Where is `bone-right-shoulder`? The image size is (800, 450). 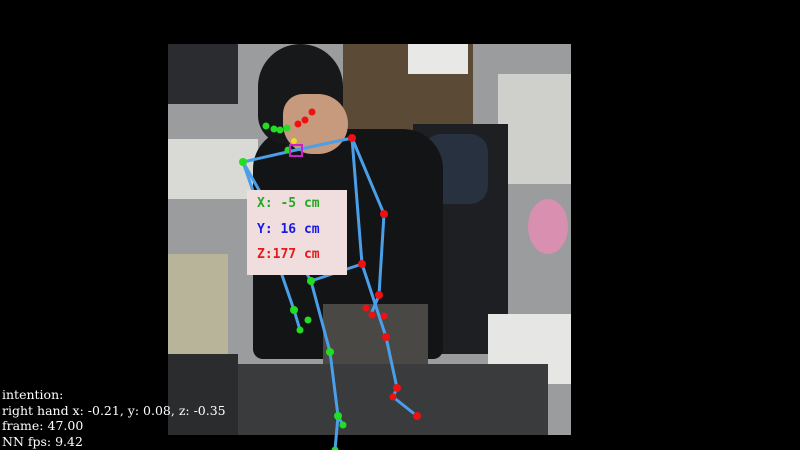
bone-right-shoulder is located at coordinates (324, 144).